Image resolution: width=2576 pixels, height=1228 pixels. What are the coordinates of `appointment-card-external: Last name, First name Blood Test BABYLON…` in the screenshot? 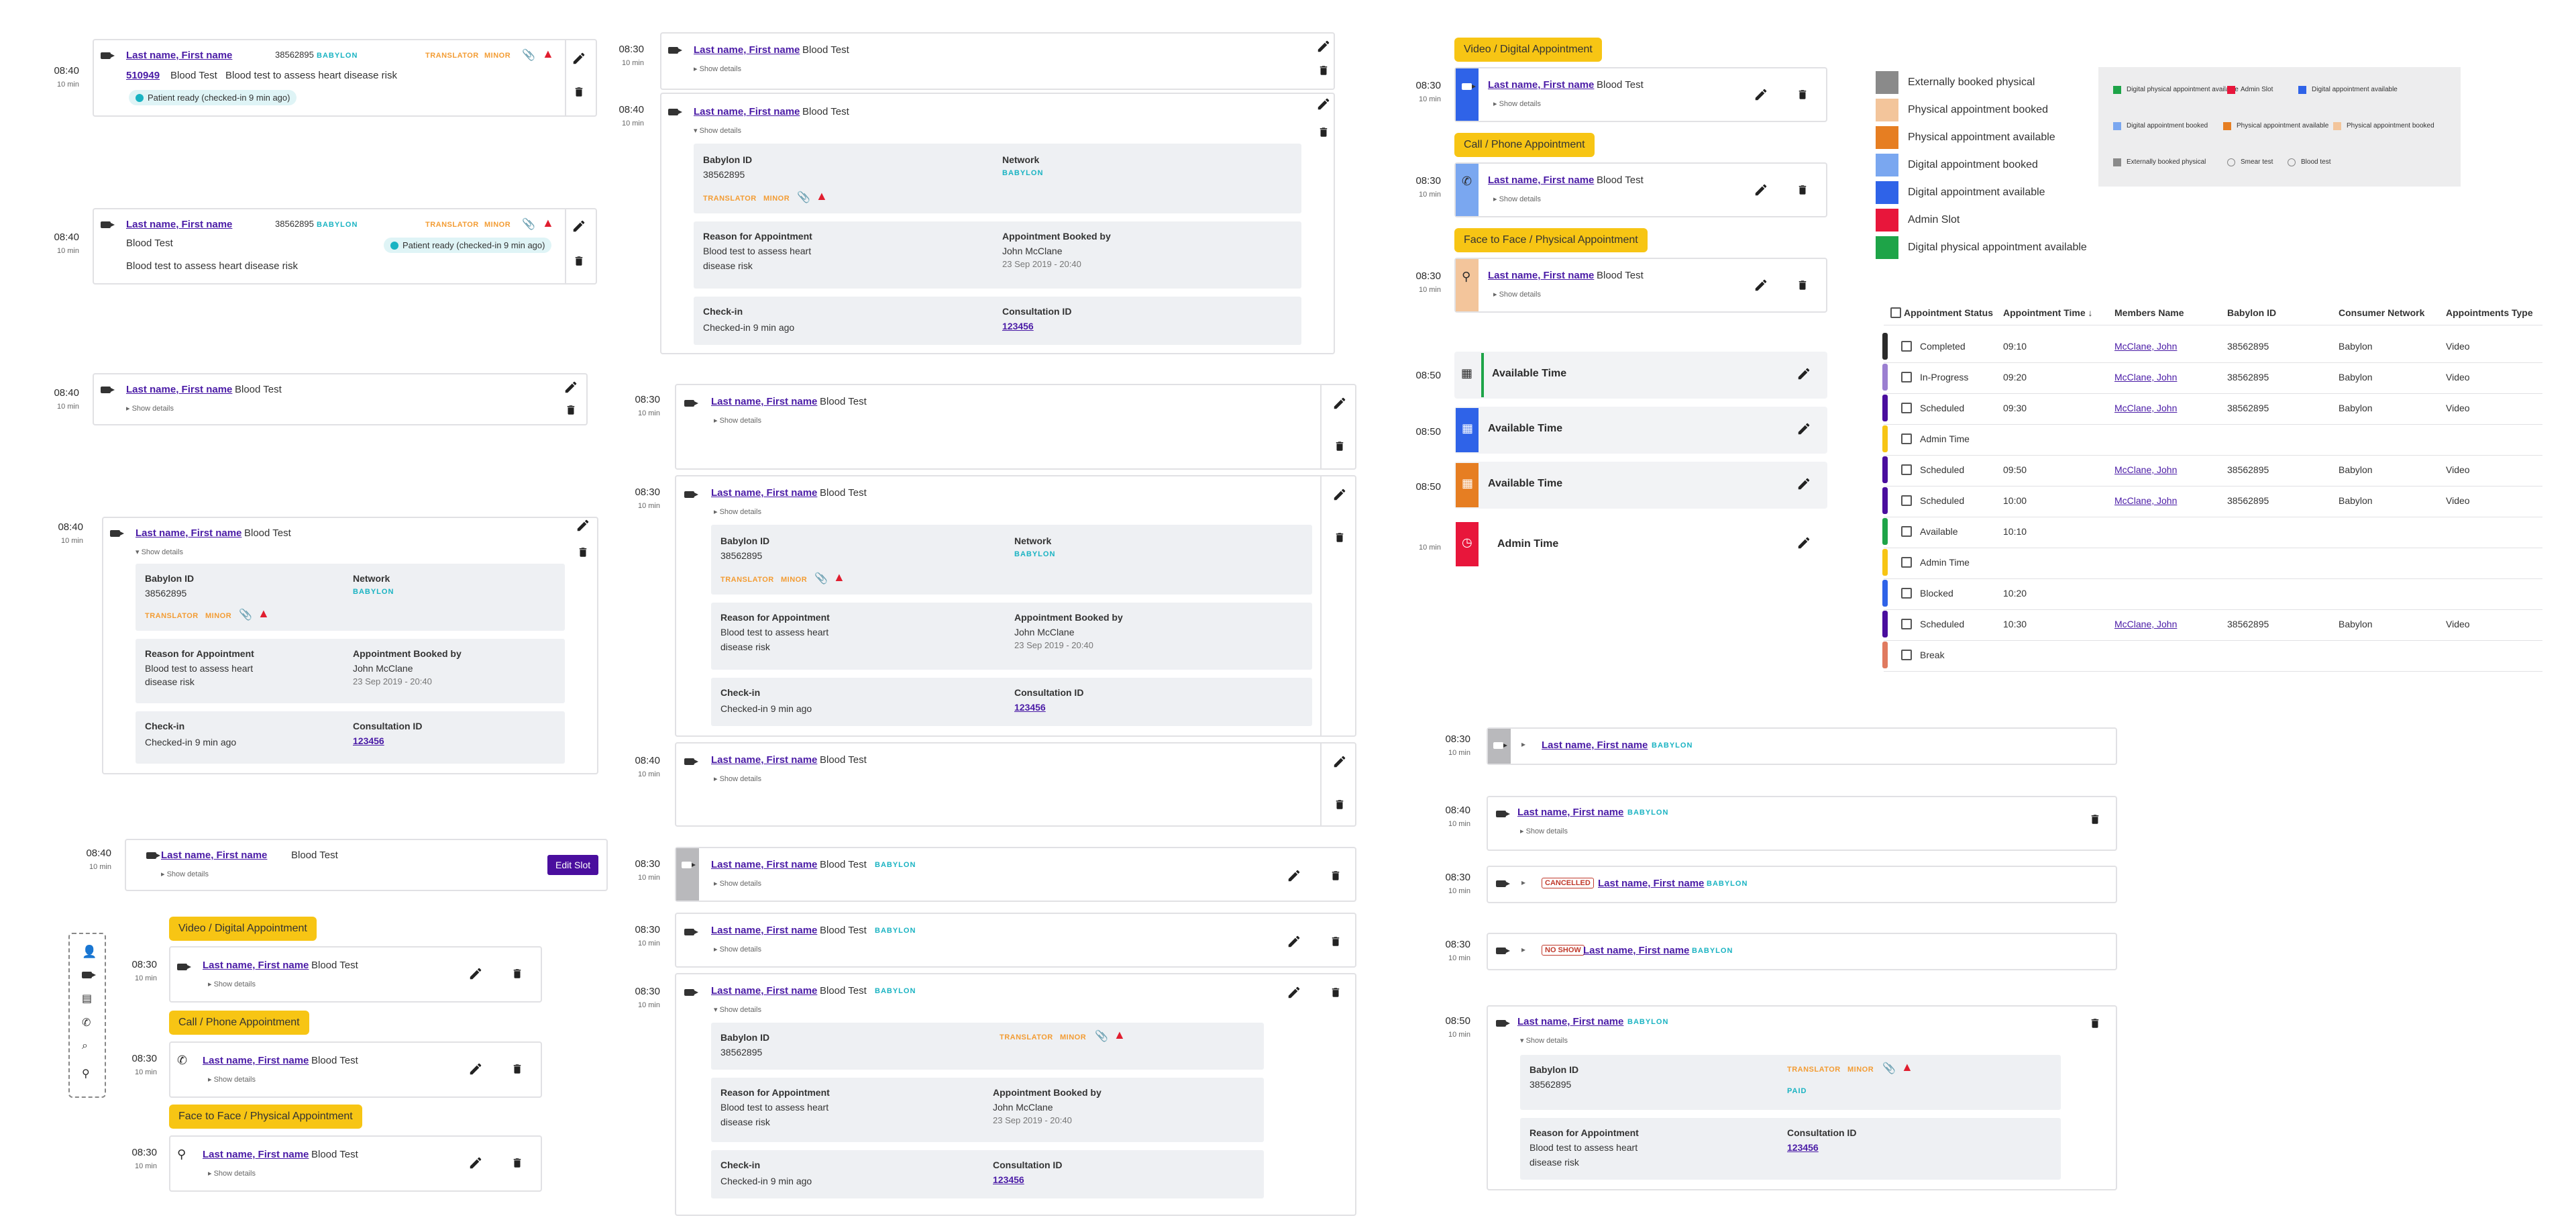 It's located at (1015, 874).